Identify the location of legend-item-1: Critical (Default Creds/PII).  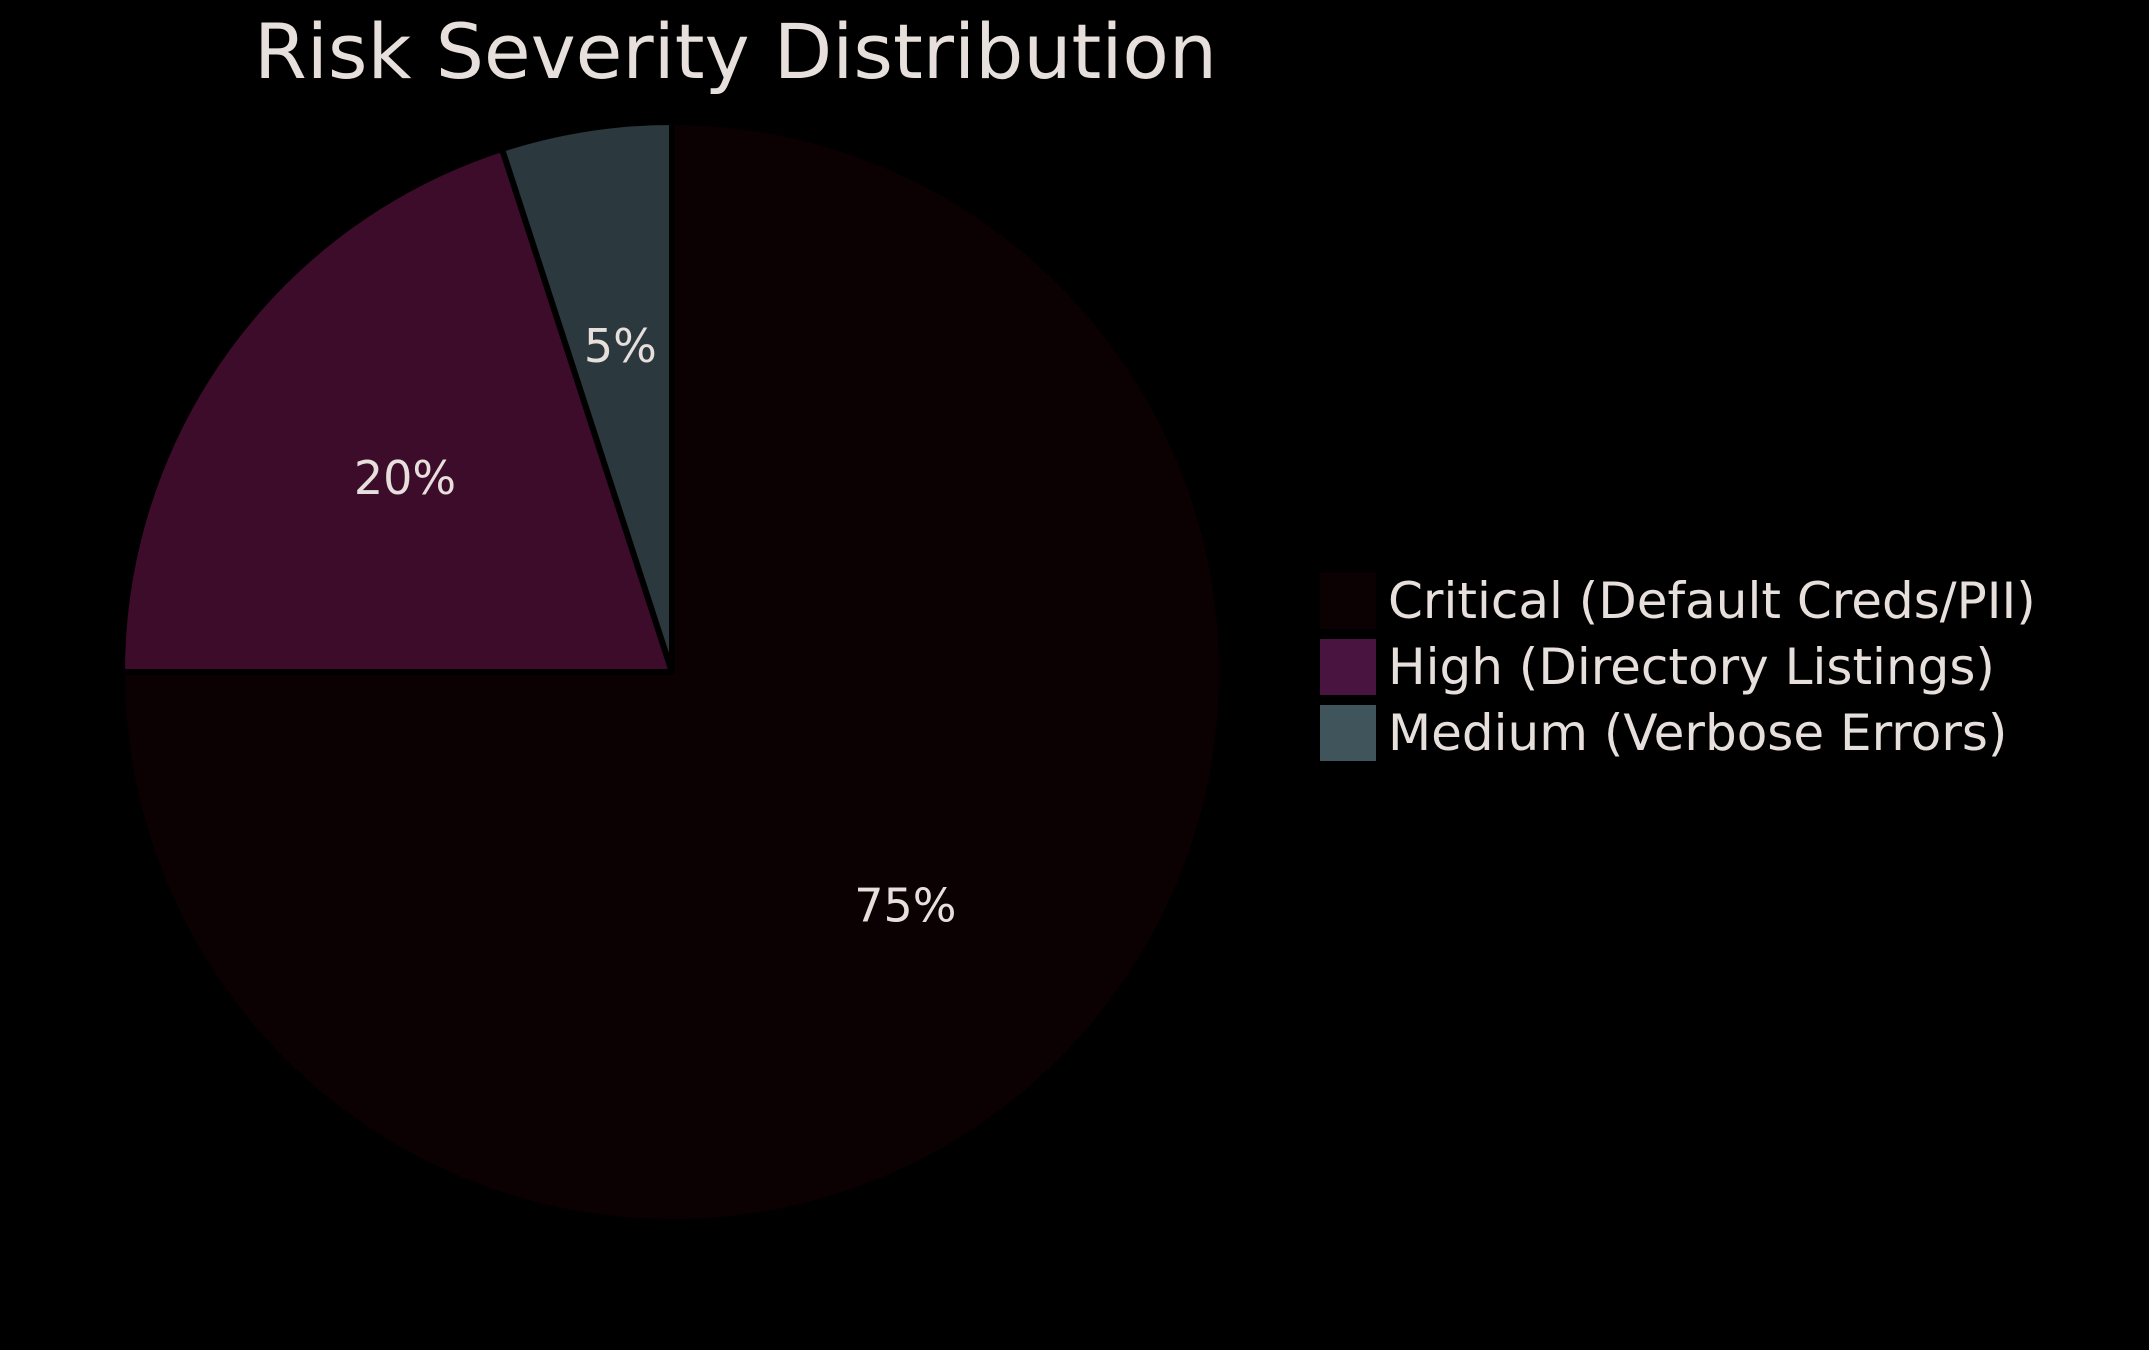
(1678, 601).